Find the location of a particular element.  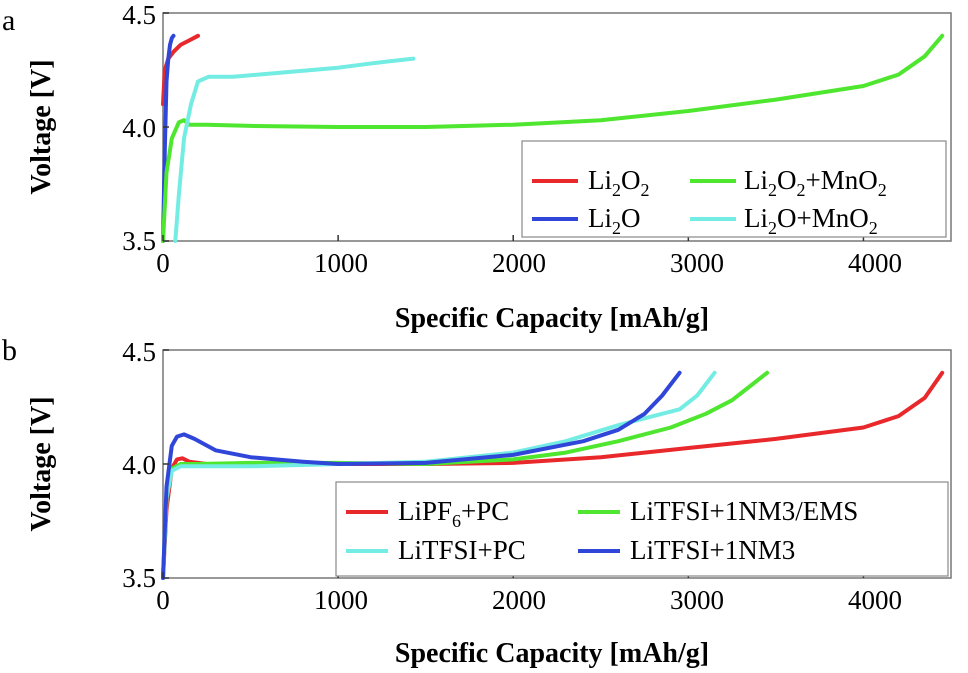

panel-a-x-axis-title: Specific Capacity [mAh/g] is located at coordinates (552, 318).